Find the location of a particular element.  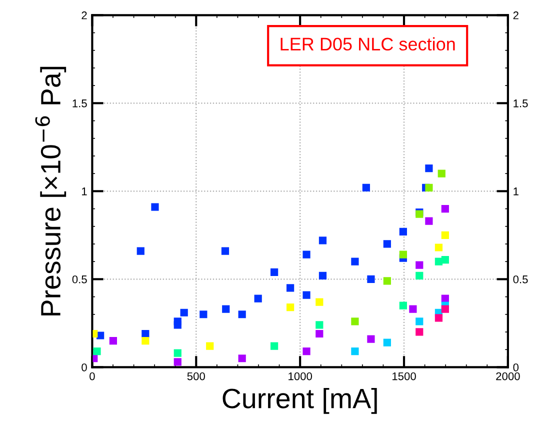

y2-tick-label: 2 is located at coordinates (515, 15).